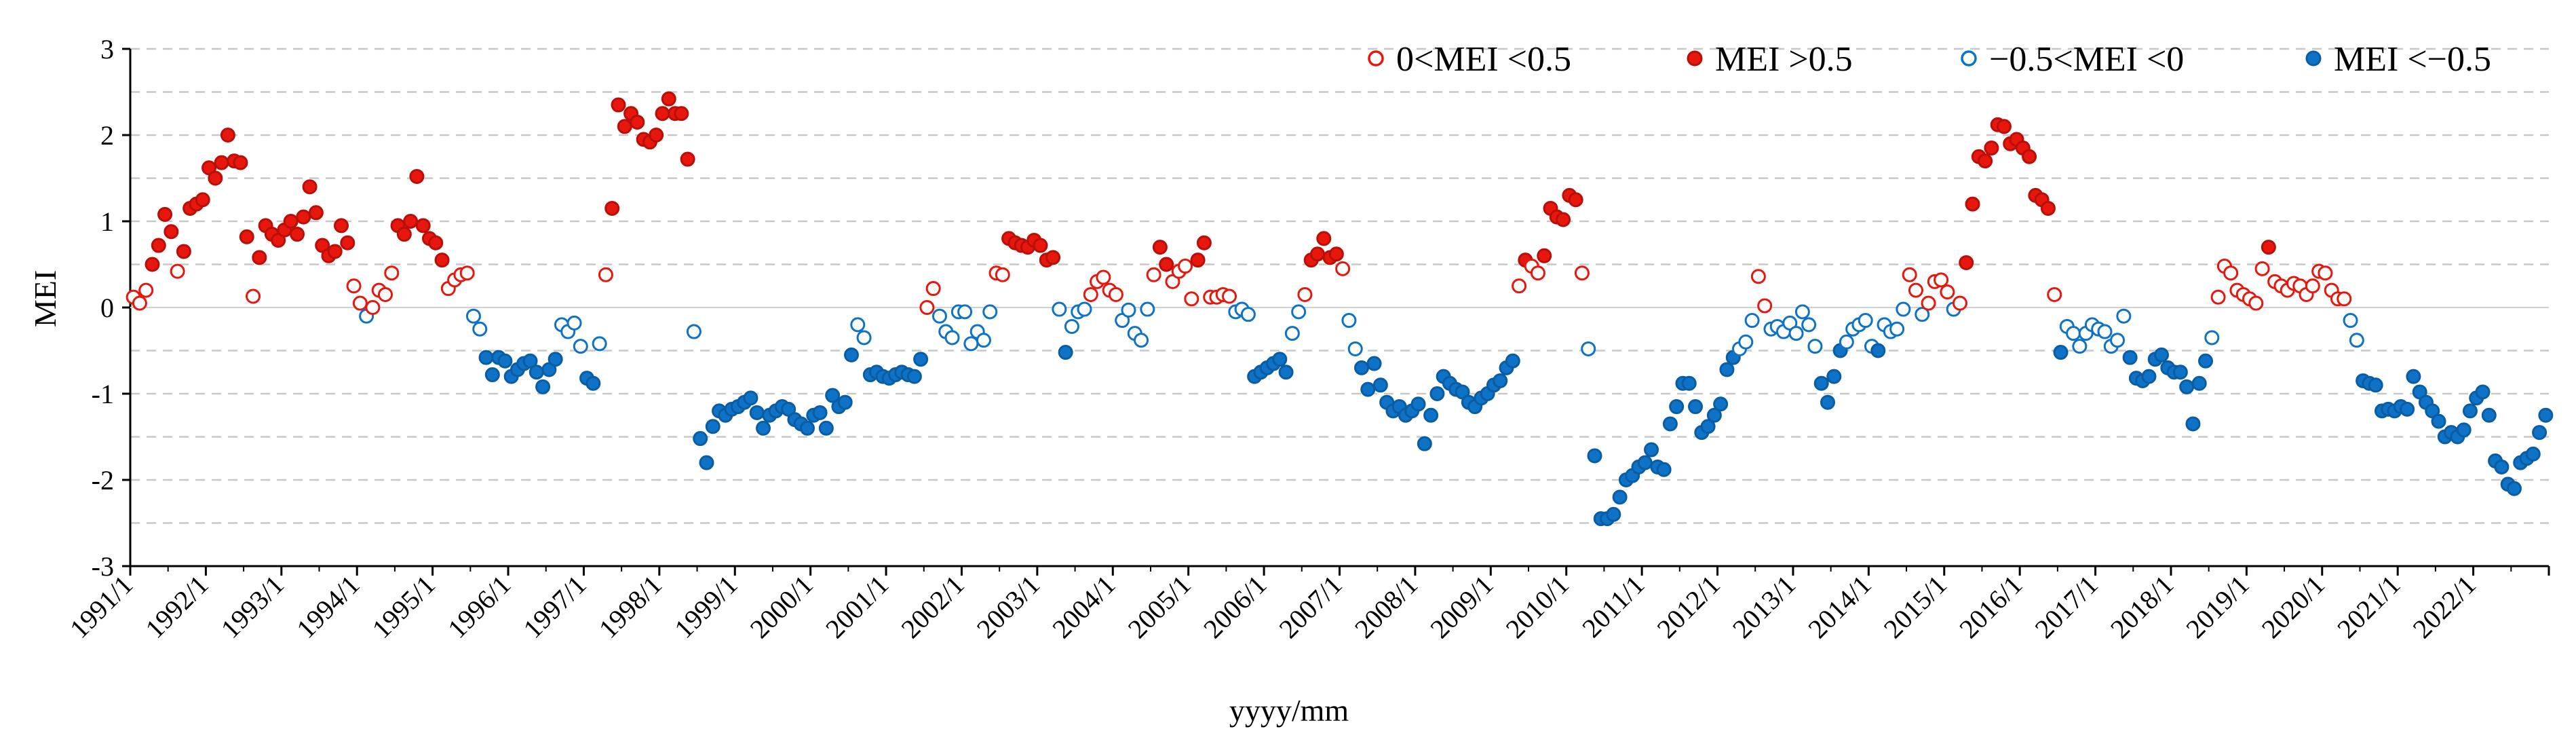 Image resolution: width=2576 pixels, height=746 pixels. What do you see at coordinates (1008, 607) in the screenshot?
I see `x-tick-label: 2003/1` at bounding box center [1008, 607].